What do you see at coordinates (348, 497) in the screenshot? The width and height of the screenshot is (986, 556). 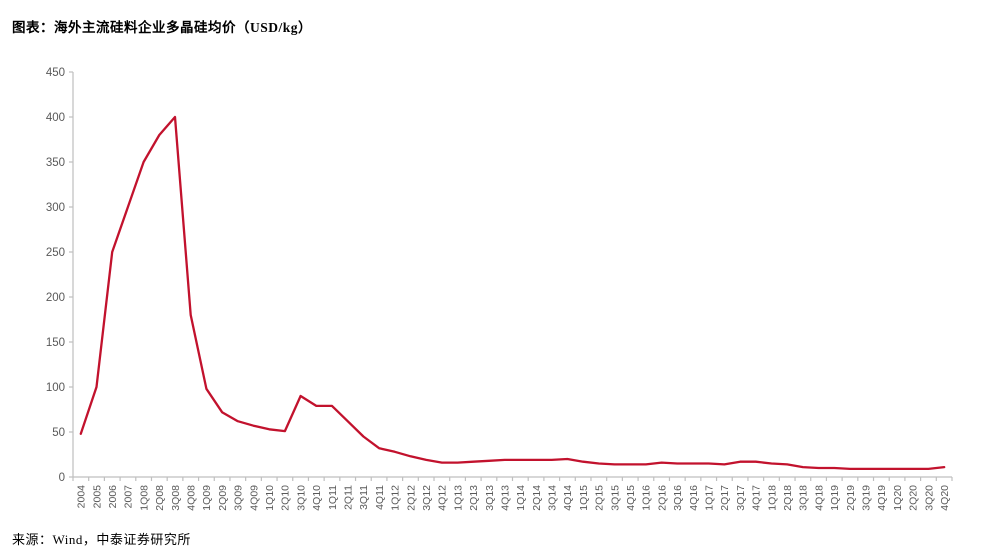 I see `x-tick-label: 2Q11` at bounding box center [348, 497].